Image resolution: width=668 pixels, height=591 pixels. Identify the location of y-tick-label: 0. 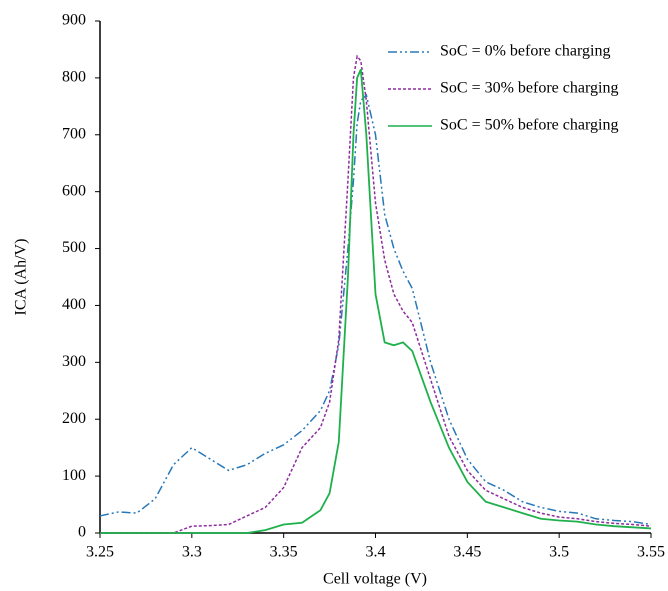
(82, 532).